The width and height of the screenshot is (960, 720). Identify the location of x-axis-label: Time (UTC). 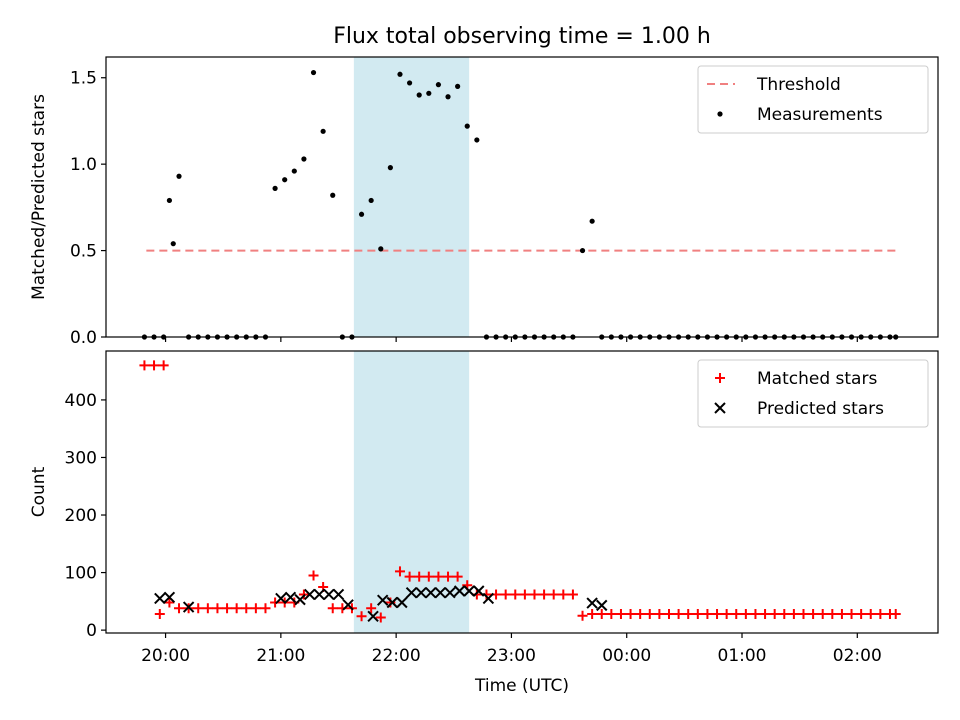
(521, 686).